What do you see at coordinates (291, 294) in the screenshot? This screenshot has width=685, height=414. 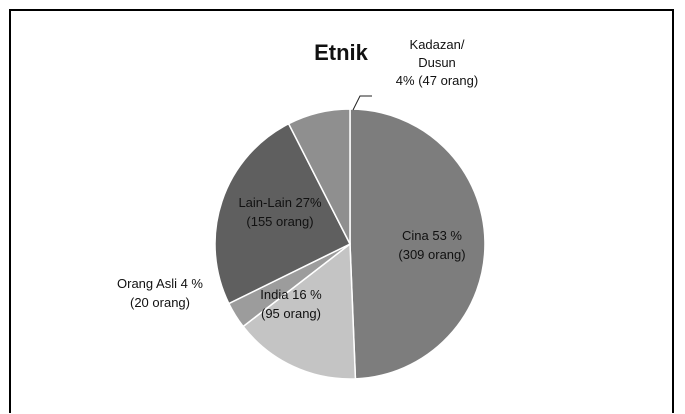 I see `slice-label-line: India 16 %` at bounding box center [291, 294].